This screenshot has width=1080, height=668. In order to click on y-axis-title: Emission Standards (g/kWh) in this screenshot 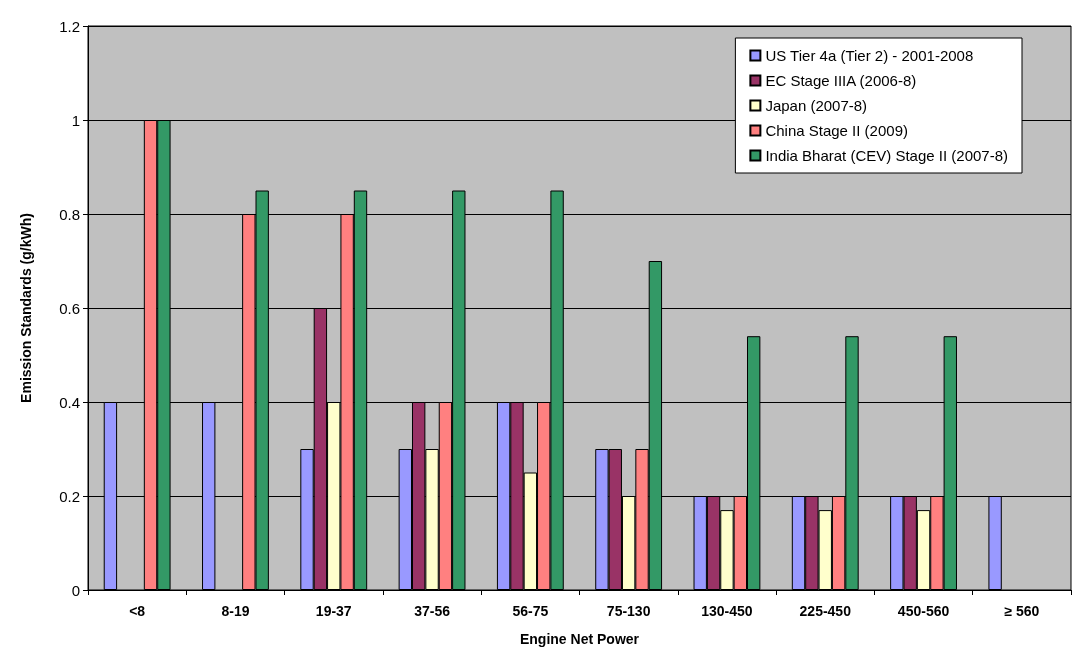, I will do `click(26, 308)`.